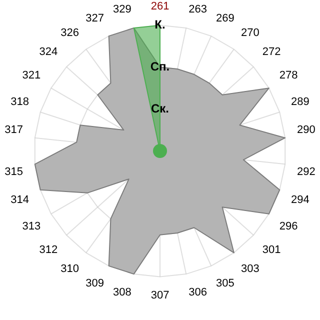  What do you see at coordinates (31, 226) in the screenshot?
I see `spoke-label: 313` at bounding box center [31, 226].